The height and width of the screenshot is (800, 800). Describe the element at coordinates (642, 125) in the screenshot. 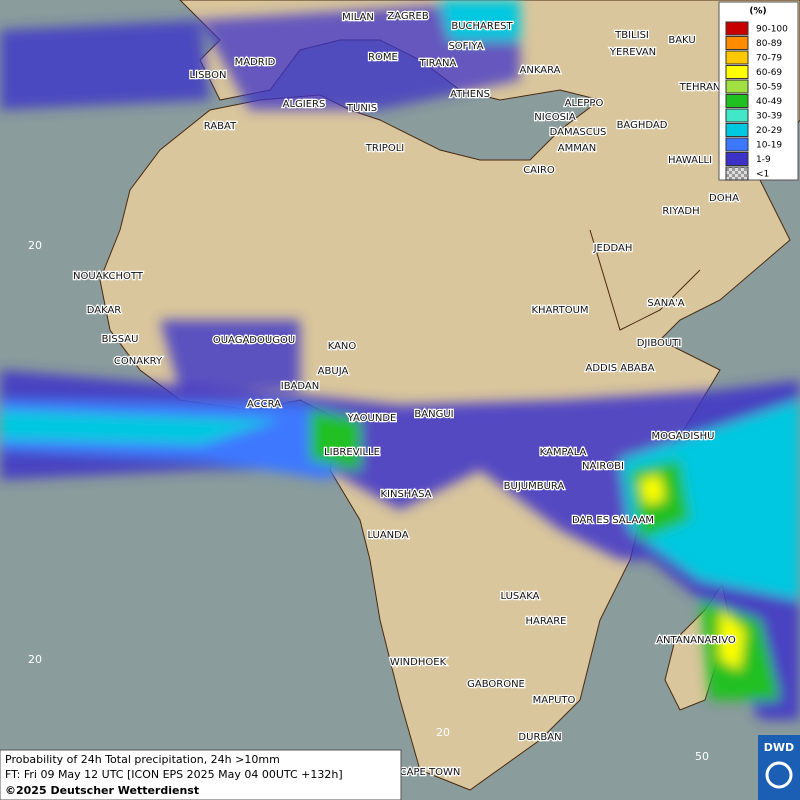

I see `city-label: BAGHDAD` at that location.